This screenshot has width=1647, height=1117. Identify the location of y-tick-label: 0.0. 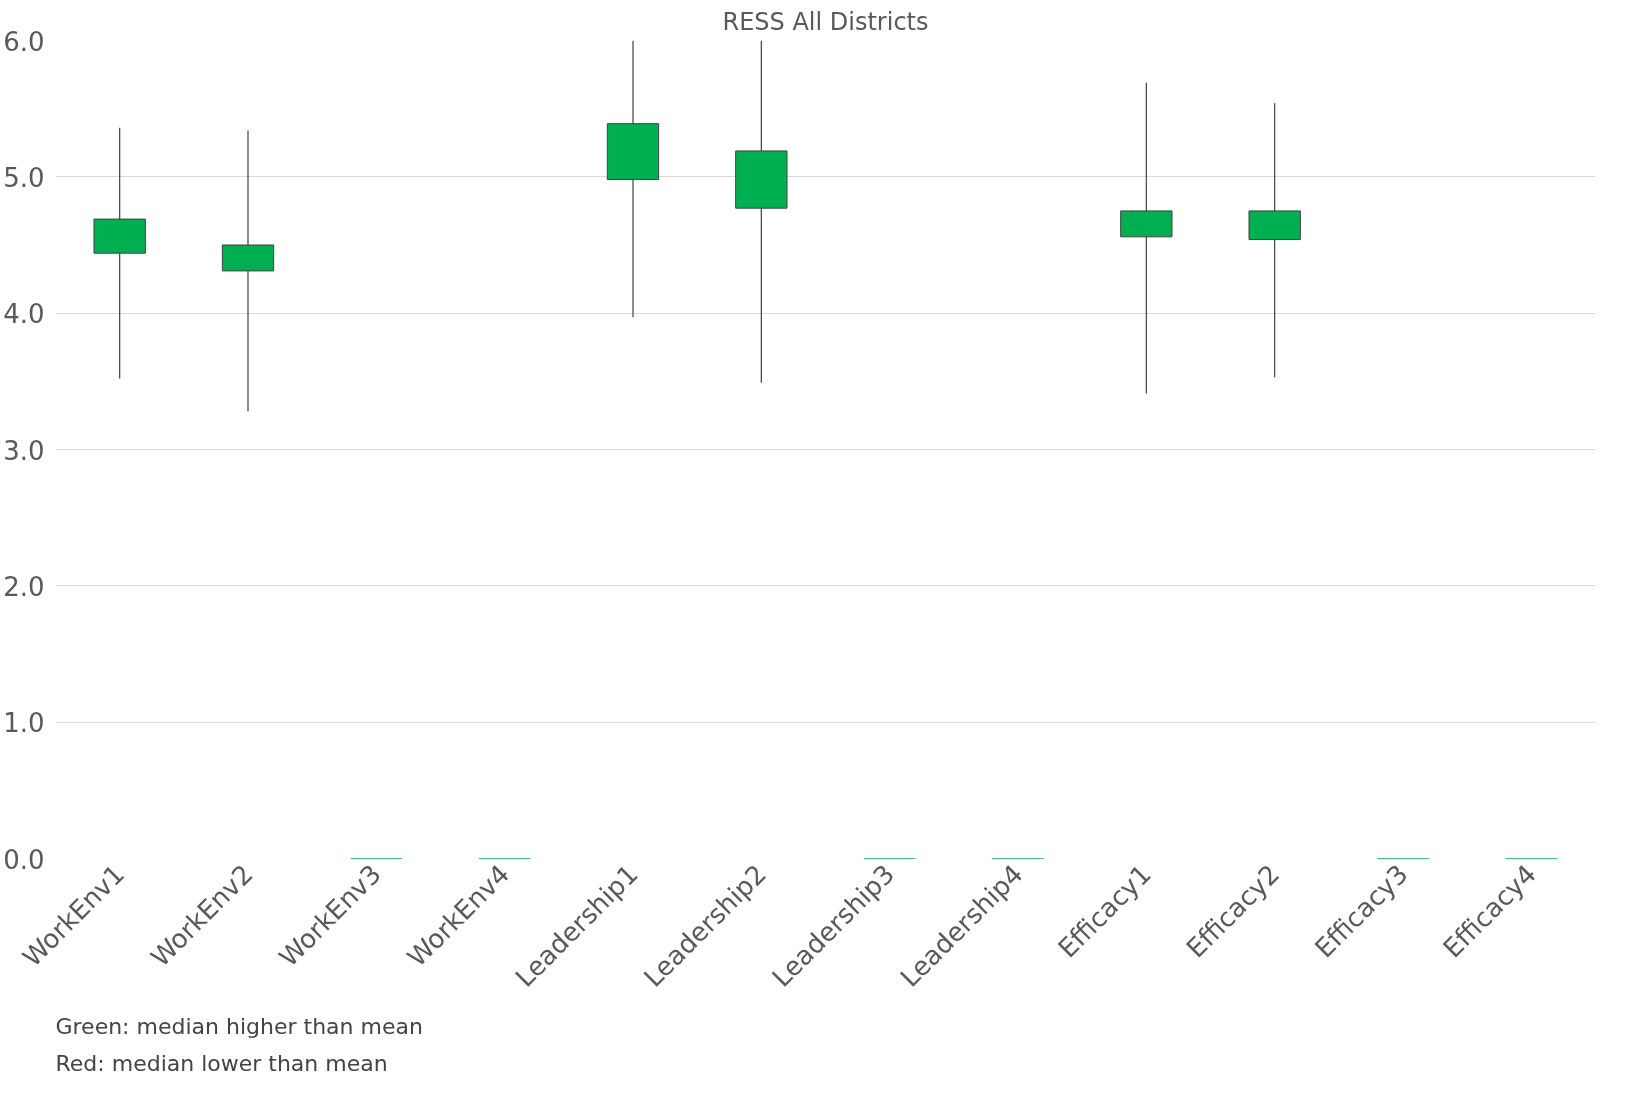
(24, 859).